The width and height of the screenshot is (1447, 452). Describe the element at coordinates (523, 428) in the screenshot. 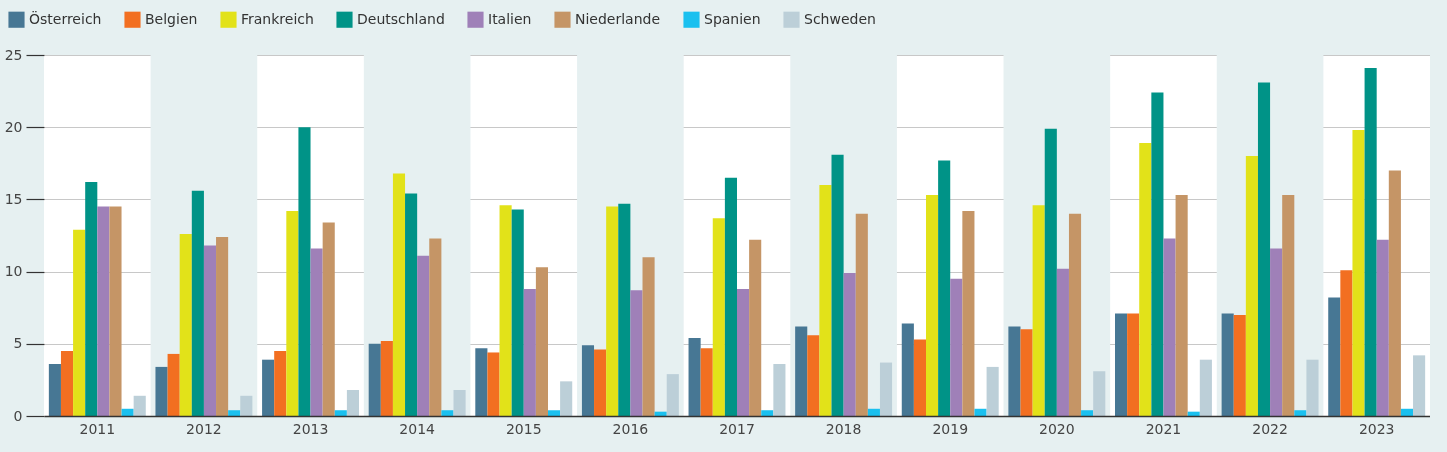

I see `x-tick-label: 2015` at that location.